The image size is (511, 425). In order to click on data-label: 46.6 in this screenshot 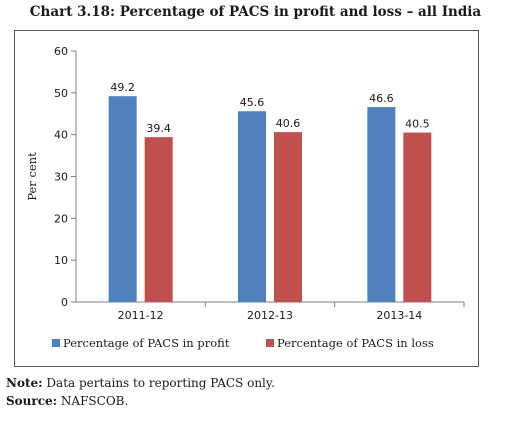, I will do `click(381, 98)`.